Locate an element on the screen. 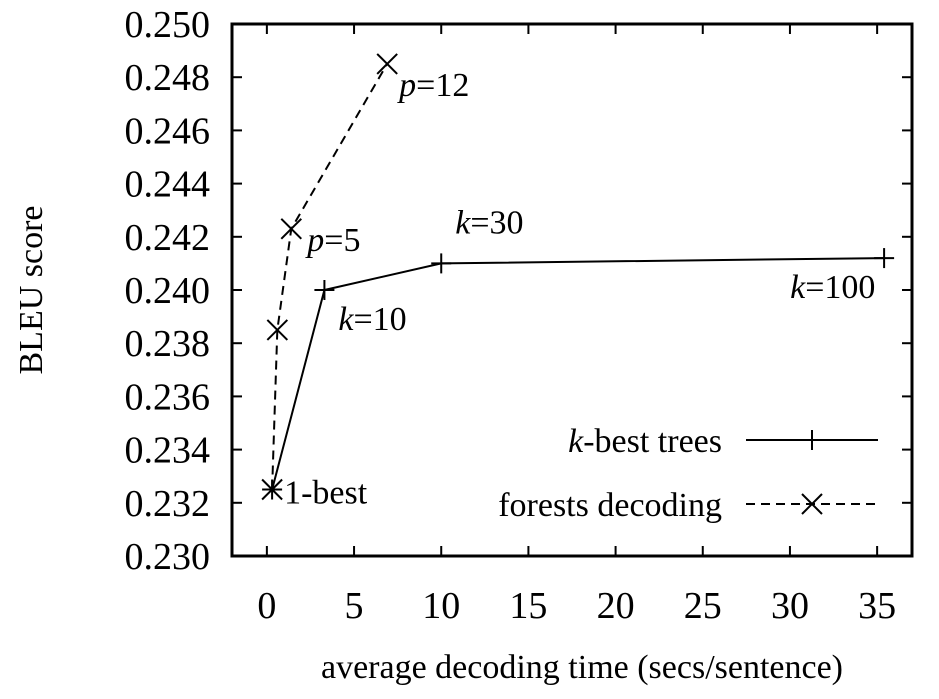 This screenshot has height=699, width=939. x-tick-label: 35 is located at coordinates (877, 606).